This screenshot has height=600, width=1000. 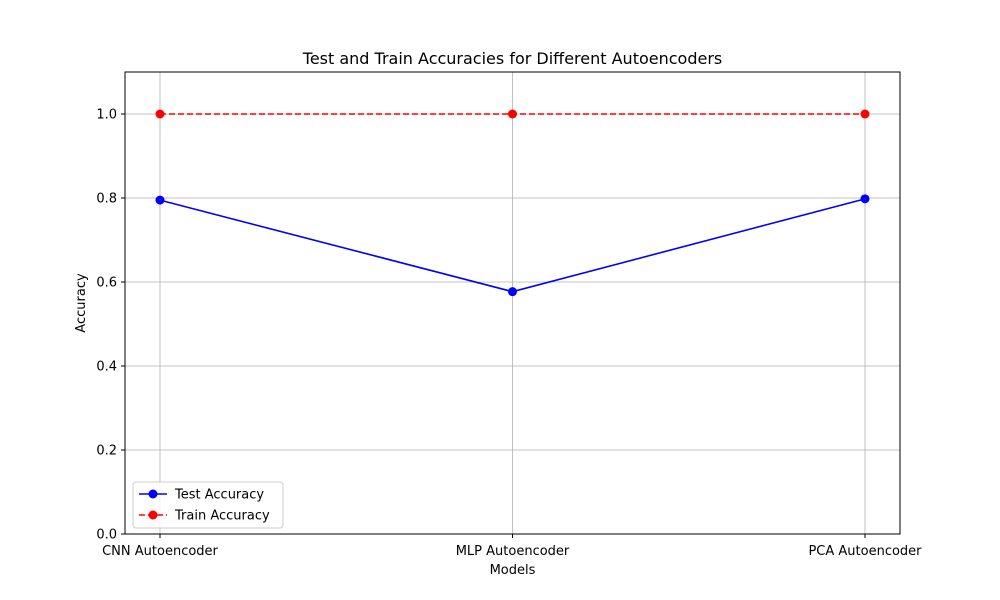 I want to click on legend: Test Accuracy Train Accuracy, so click(x=208, y=505).